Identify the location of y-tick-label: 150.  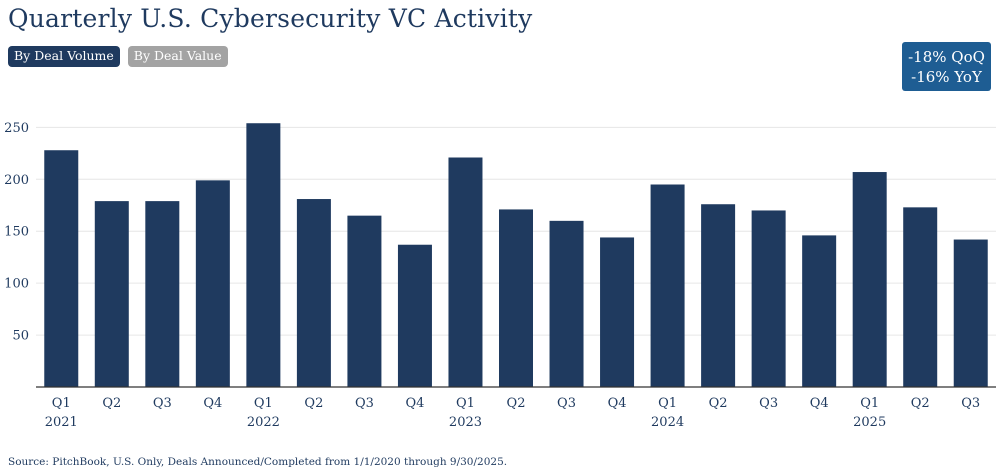
(16, 232).